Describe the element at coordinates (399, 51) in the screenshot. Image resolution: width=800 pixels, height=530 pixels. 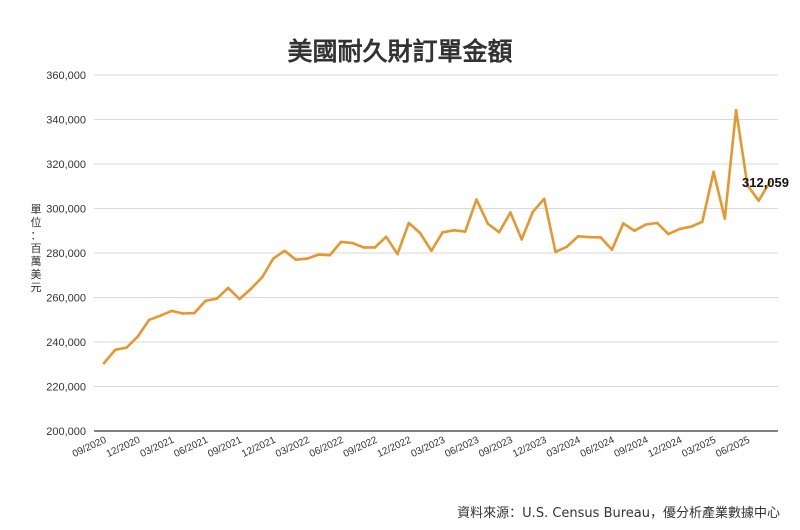
I see `chart-title: 美國耐久財訂單金額` at that location.